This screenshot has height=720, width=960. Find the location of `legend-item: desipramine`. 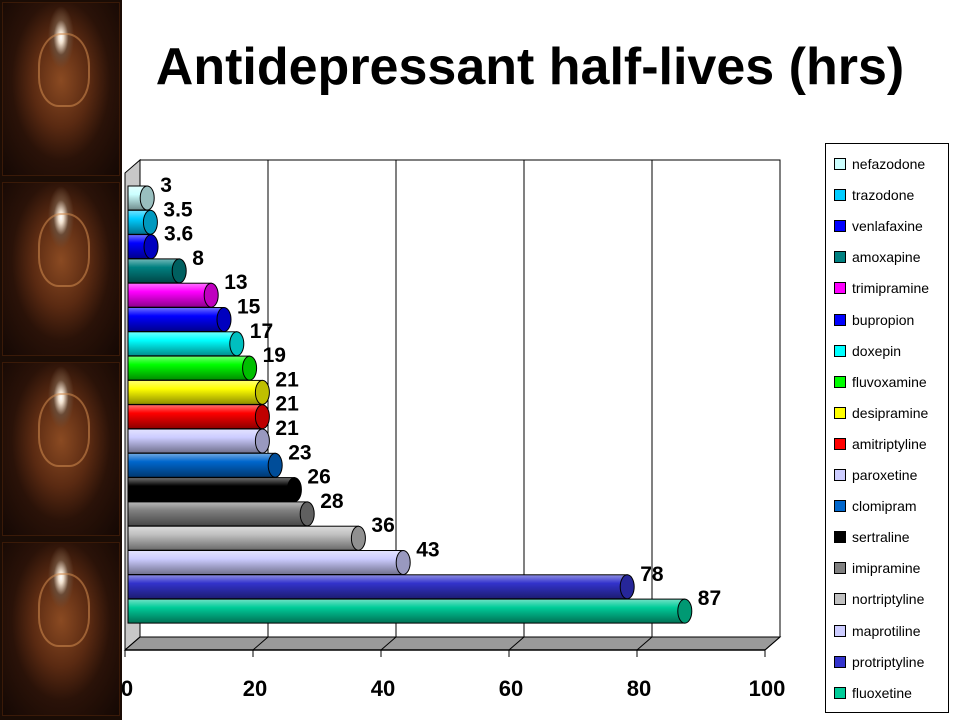

legend-item: desipramine is located at coordinates (881, 413).